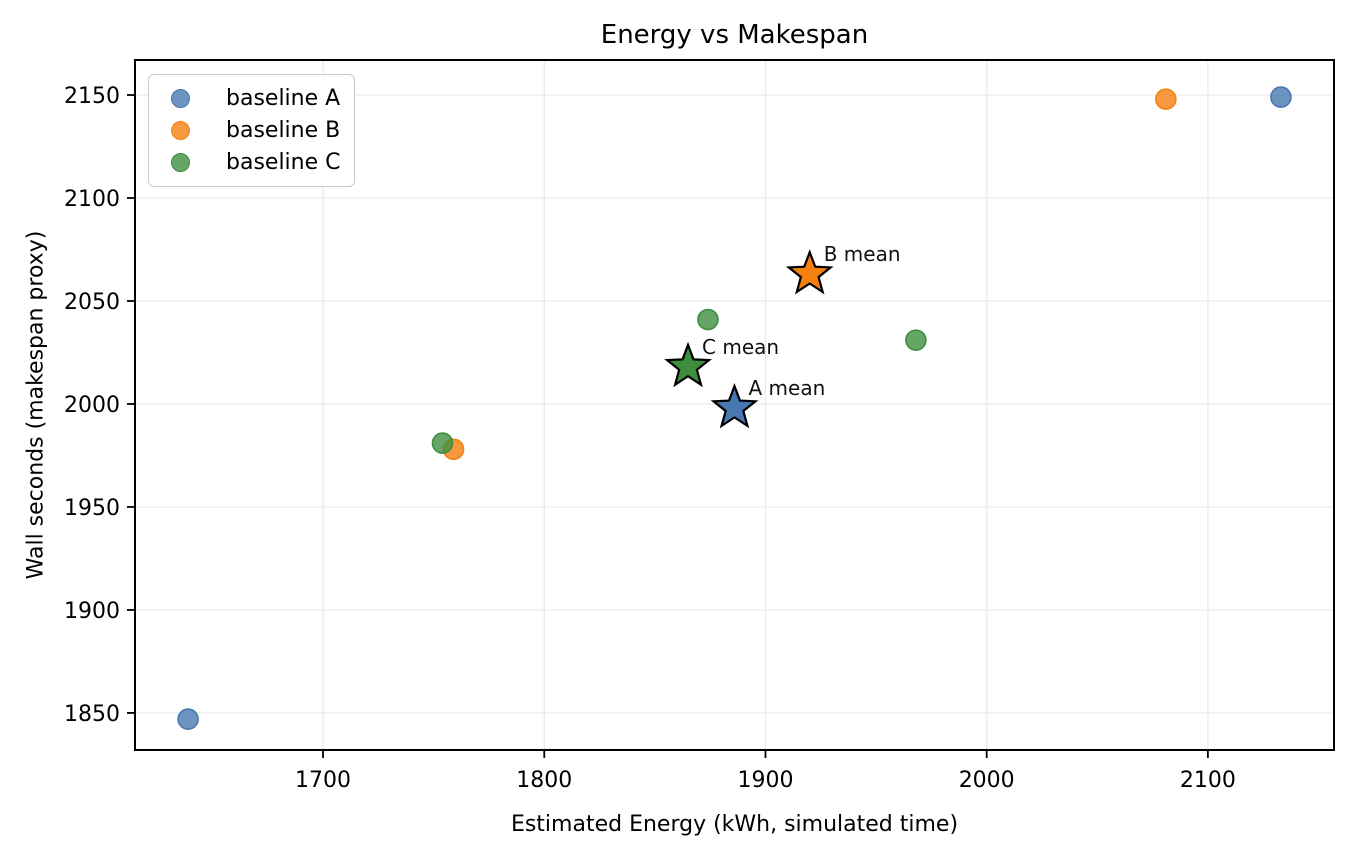 This screenshot has width=1360, height=850. I want to click on mean-star-c-mean, so click(688, 364).